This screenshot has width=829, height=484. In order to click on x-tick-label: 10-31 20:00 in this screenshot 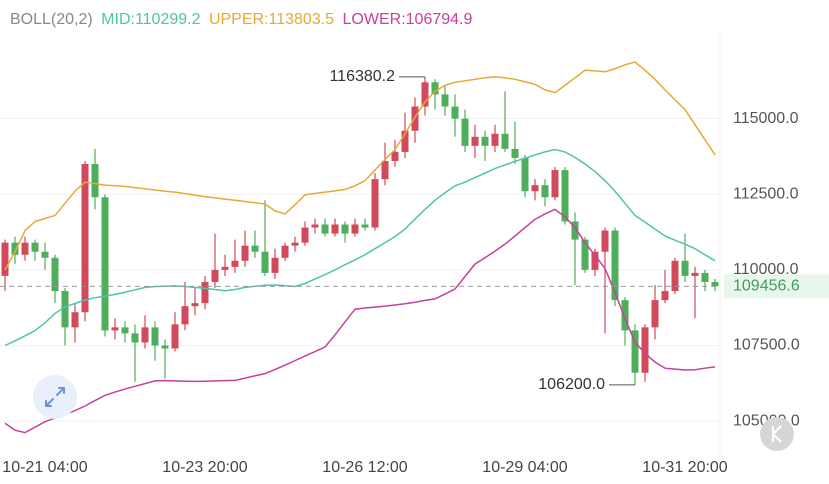, I will do `click(685, 467)`.